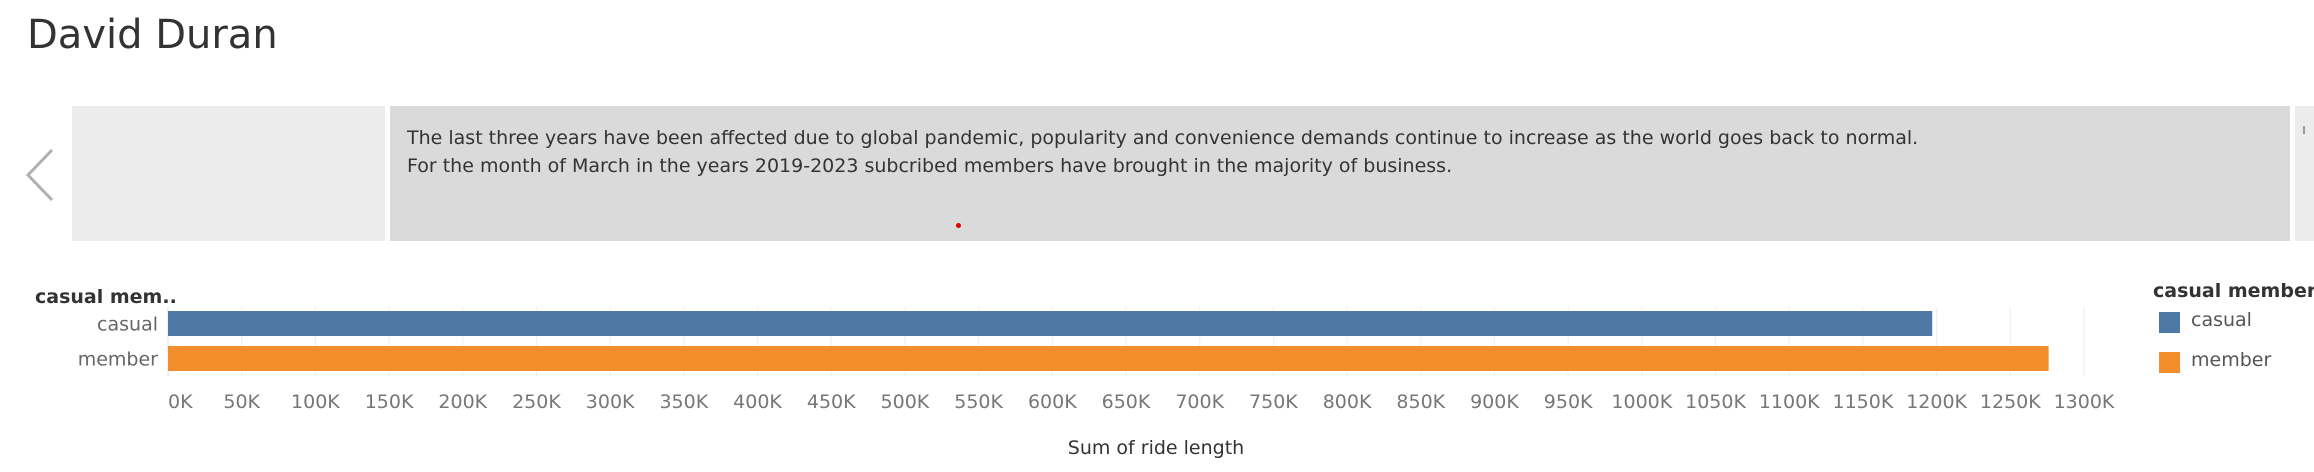  I want to click on legend-item-casual: casual, so click(2233, 325).